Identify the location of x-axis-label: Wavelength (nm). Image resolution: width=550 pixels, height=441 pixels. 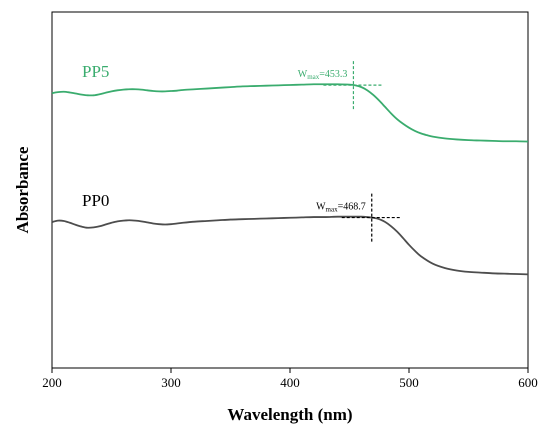
(289, 414).